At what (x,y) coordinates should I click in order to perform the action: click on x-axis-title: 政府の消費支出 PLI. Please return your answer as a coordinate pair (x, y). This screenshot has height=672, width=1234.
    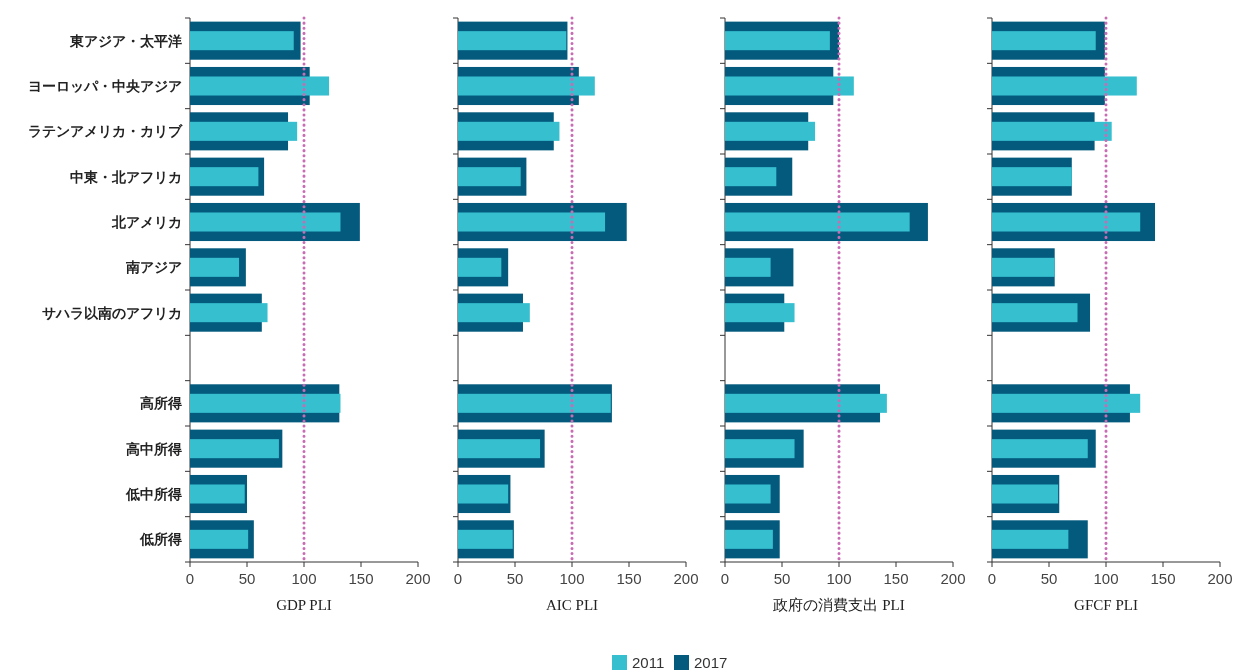
    Looking at the image, I should click on (839, 605).